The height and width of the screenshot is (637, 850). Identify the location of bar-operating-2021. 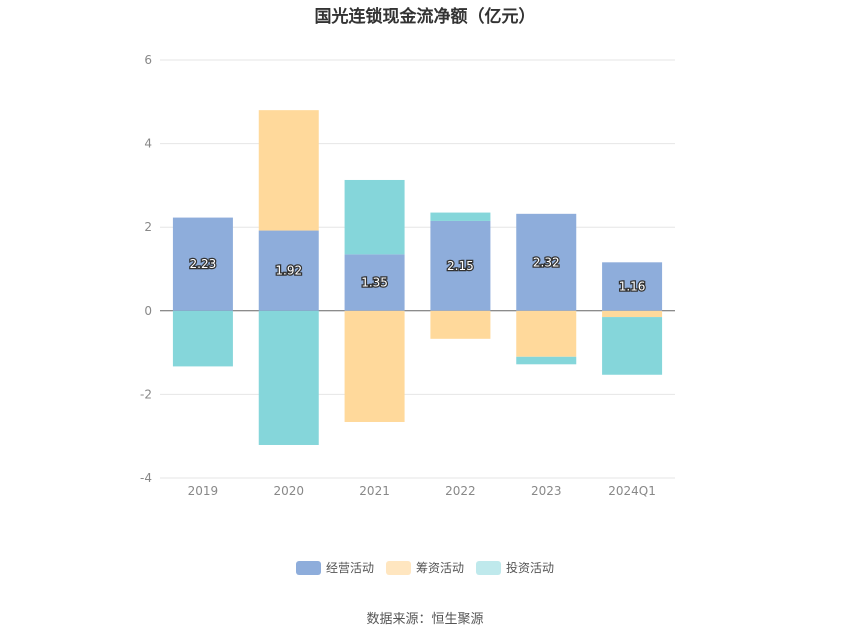
(374, 282).